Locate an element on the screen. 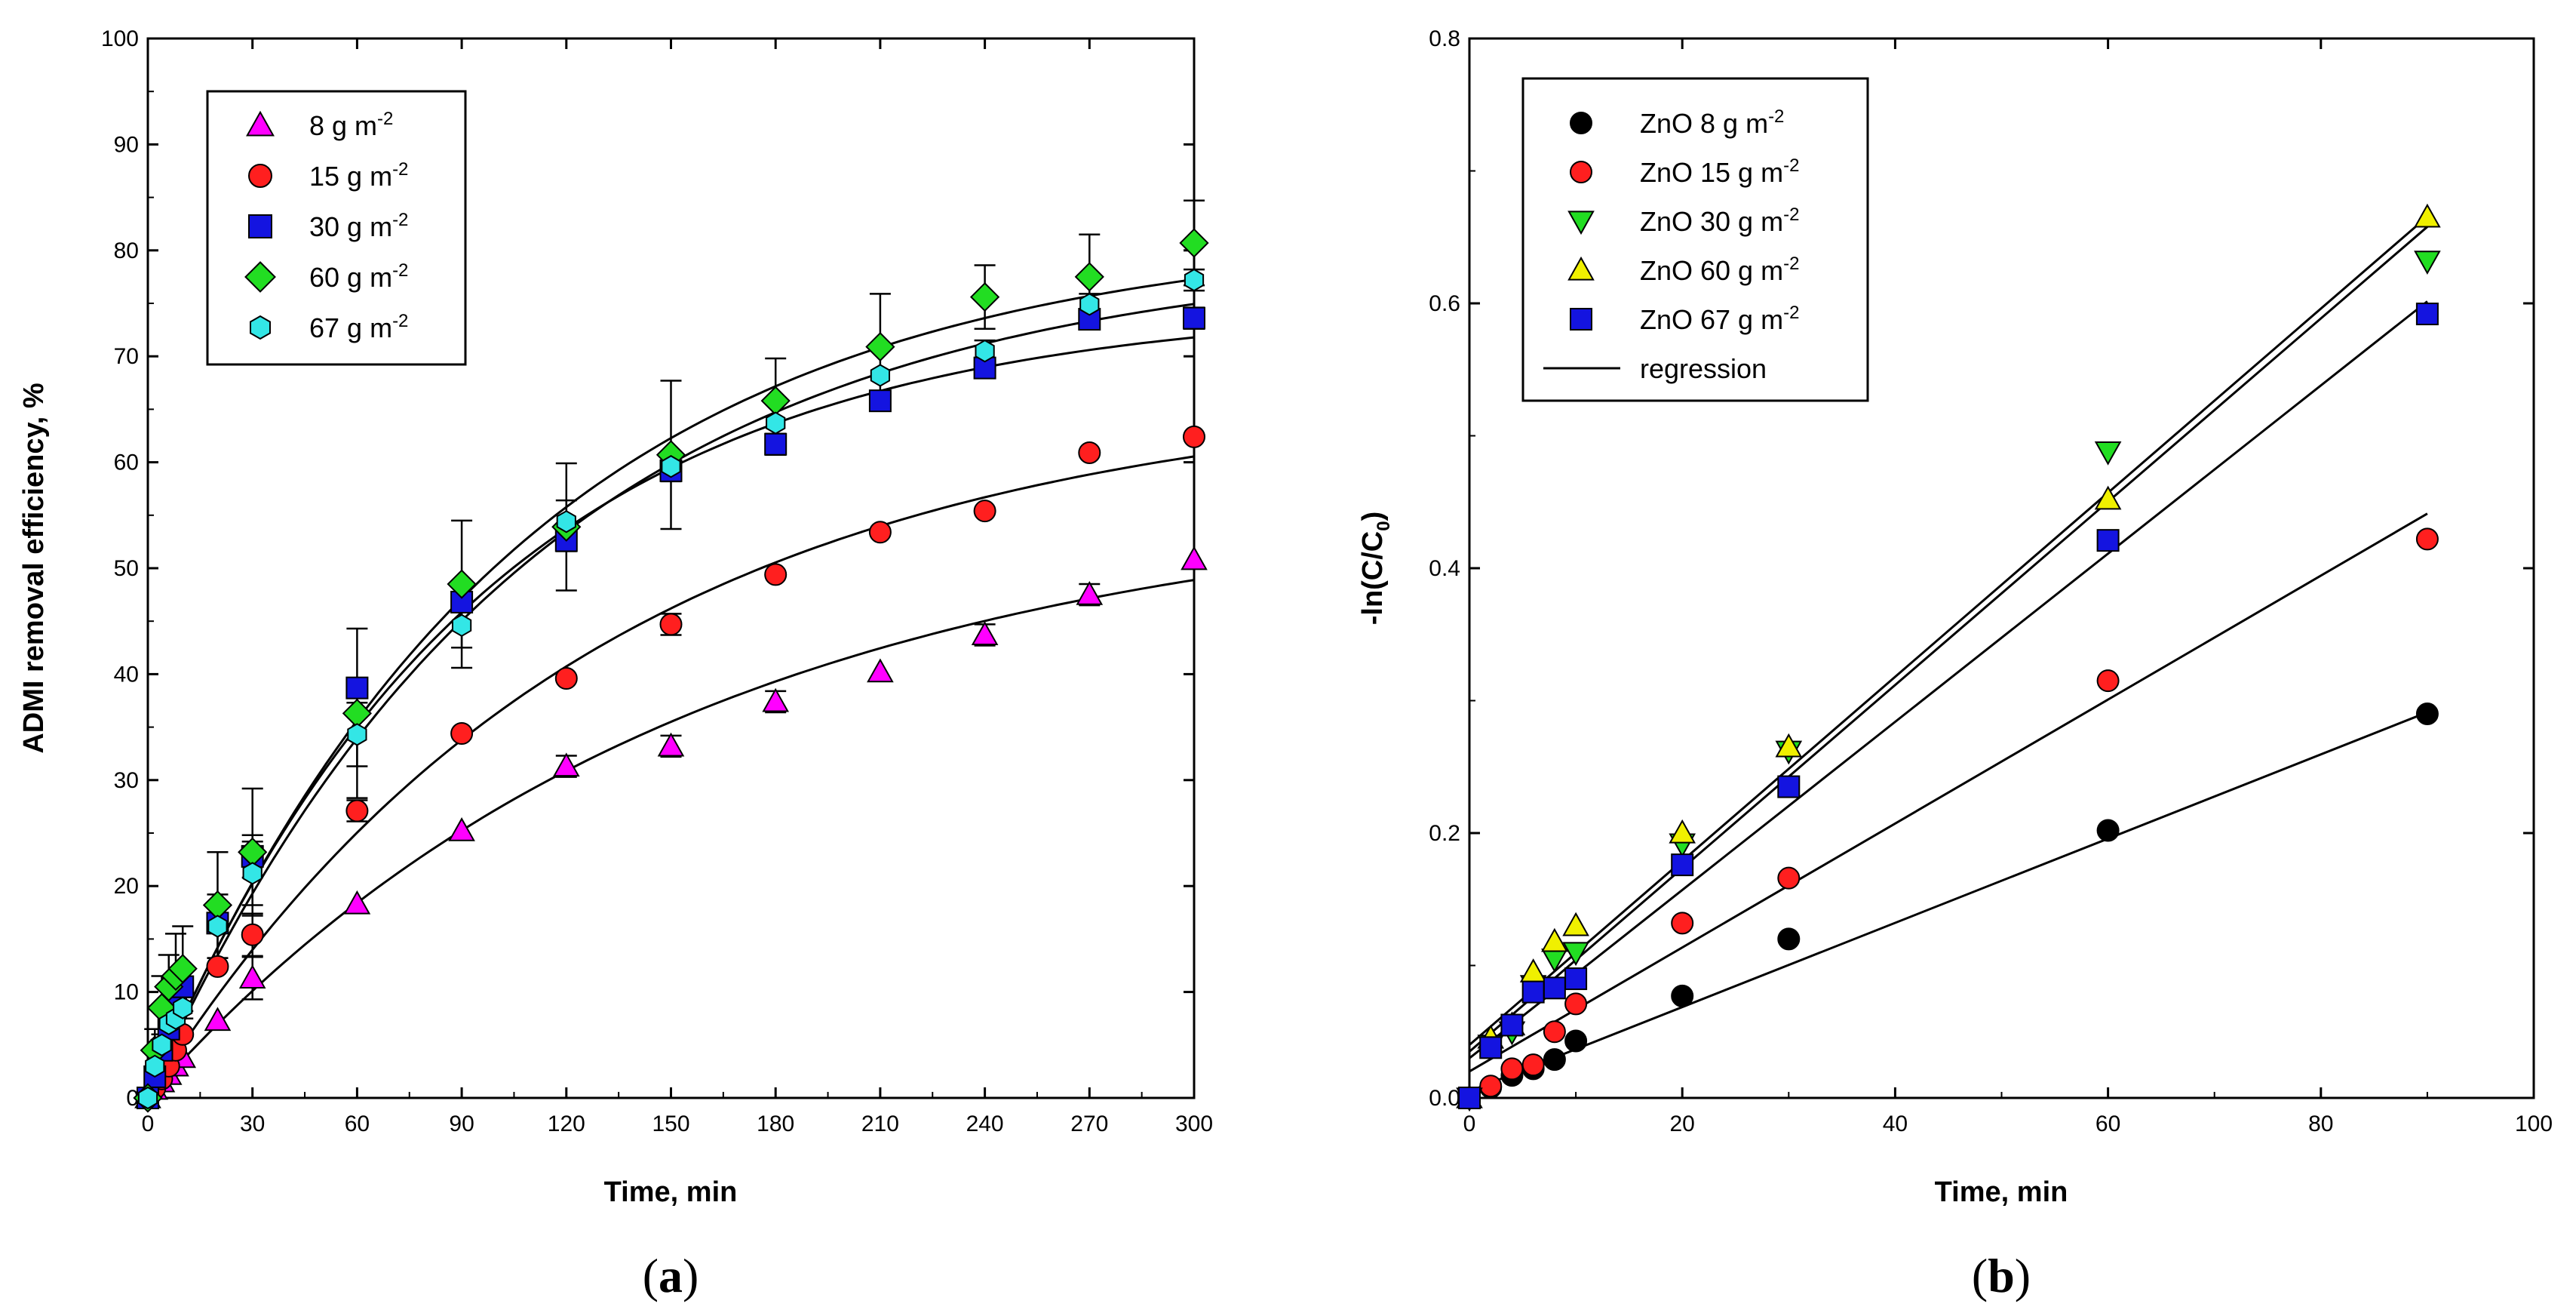 Image resolution: width=2576 pixels, height=1316 pixels. panel-a-legend-label: 60 g m-2 is located at coordinates (358, 276).